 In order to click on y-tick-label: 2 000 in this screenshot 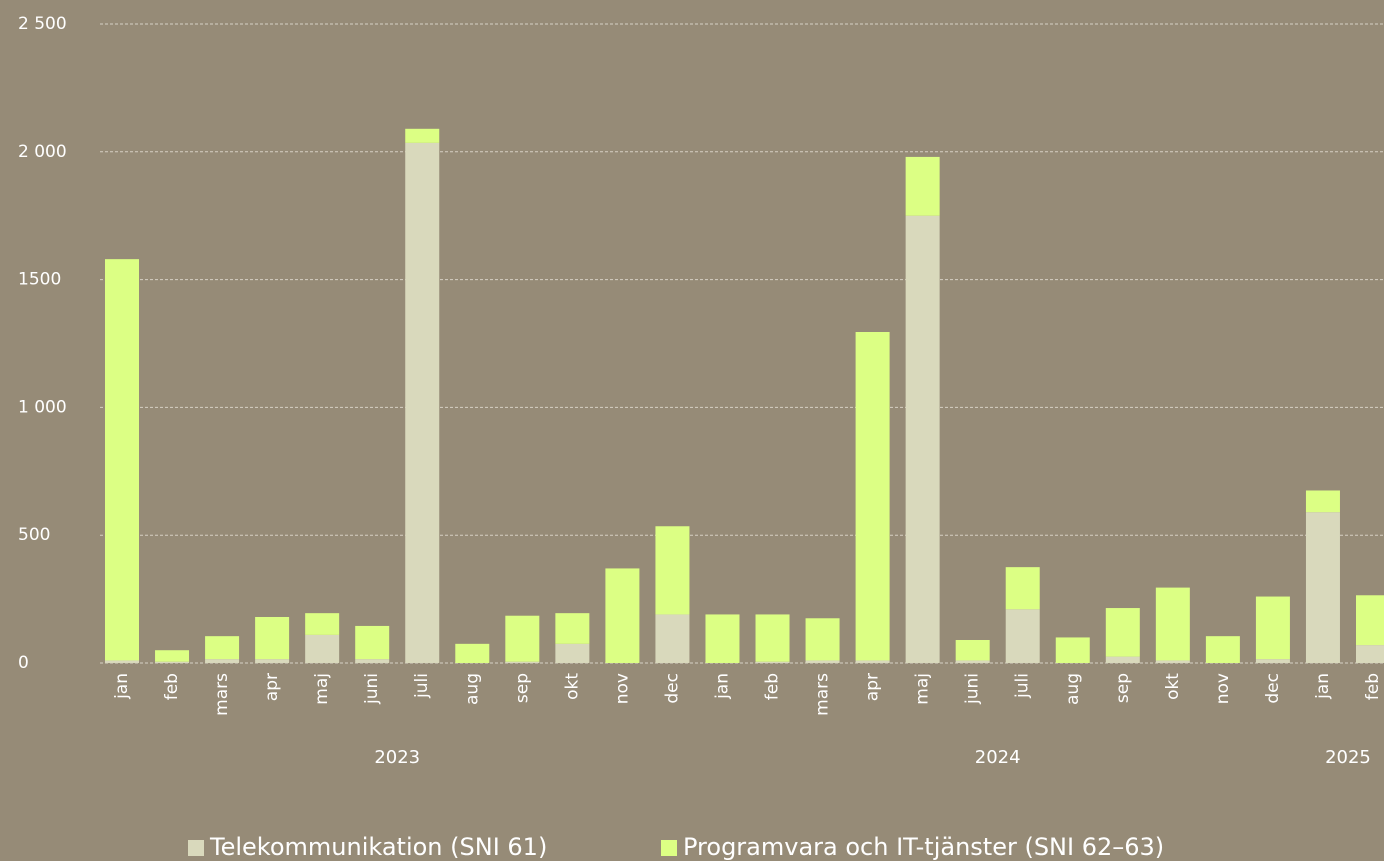, I will do `click(42, 152)`.